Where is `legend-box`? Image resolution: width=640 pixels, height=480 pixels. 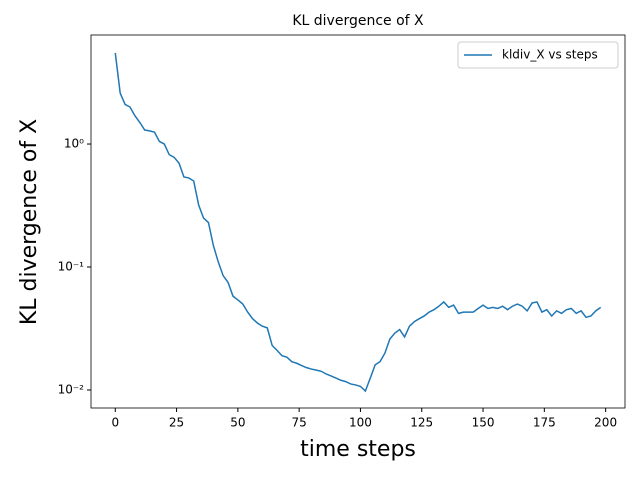 legend-box is located at coordinates (538, 55).